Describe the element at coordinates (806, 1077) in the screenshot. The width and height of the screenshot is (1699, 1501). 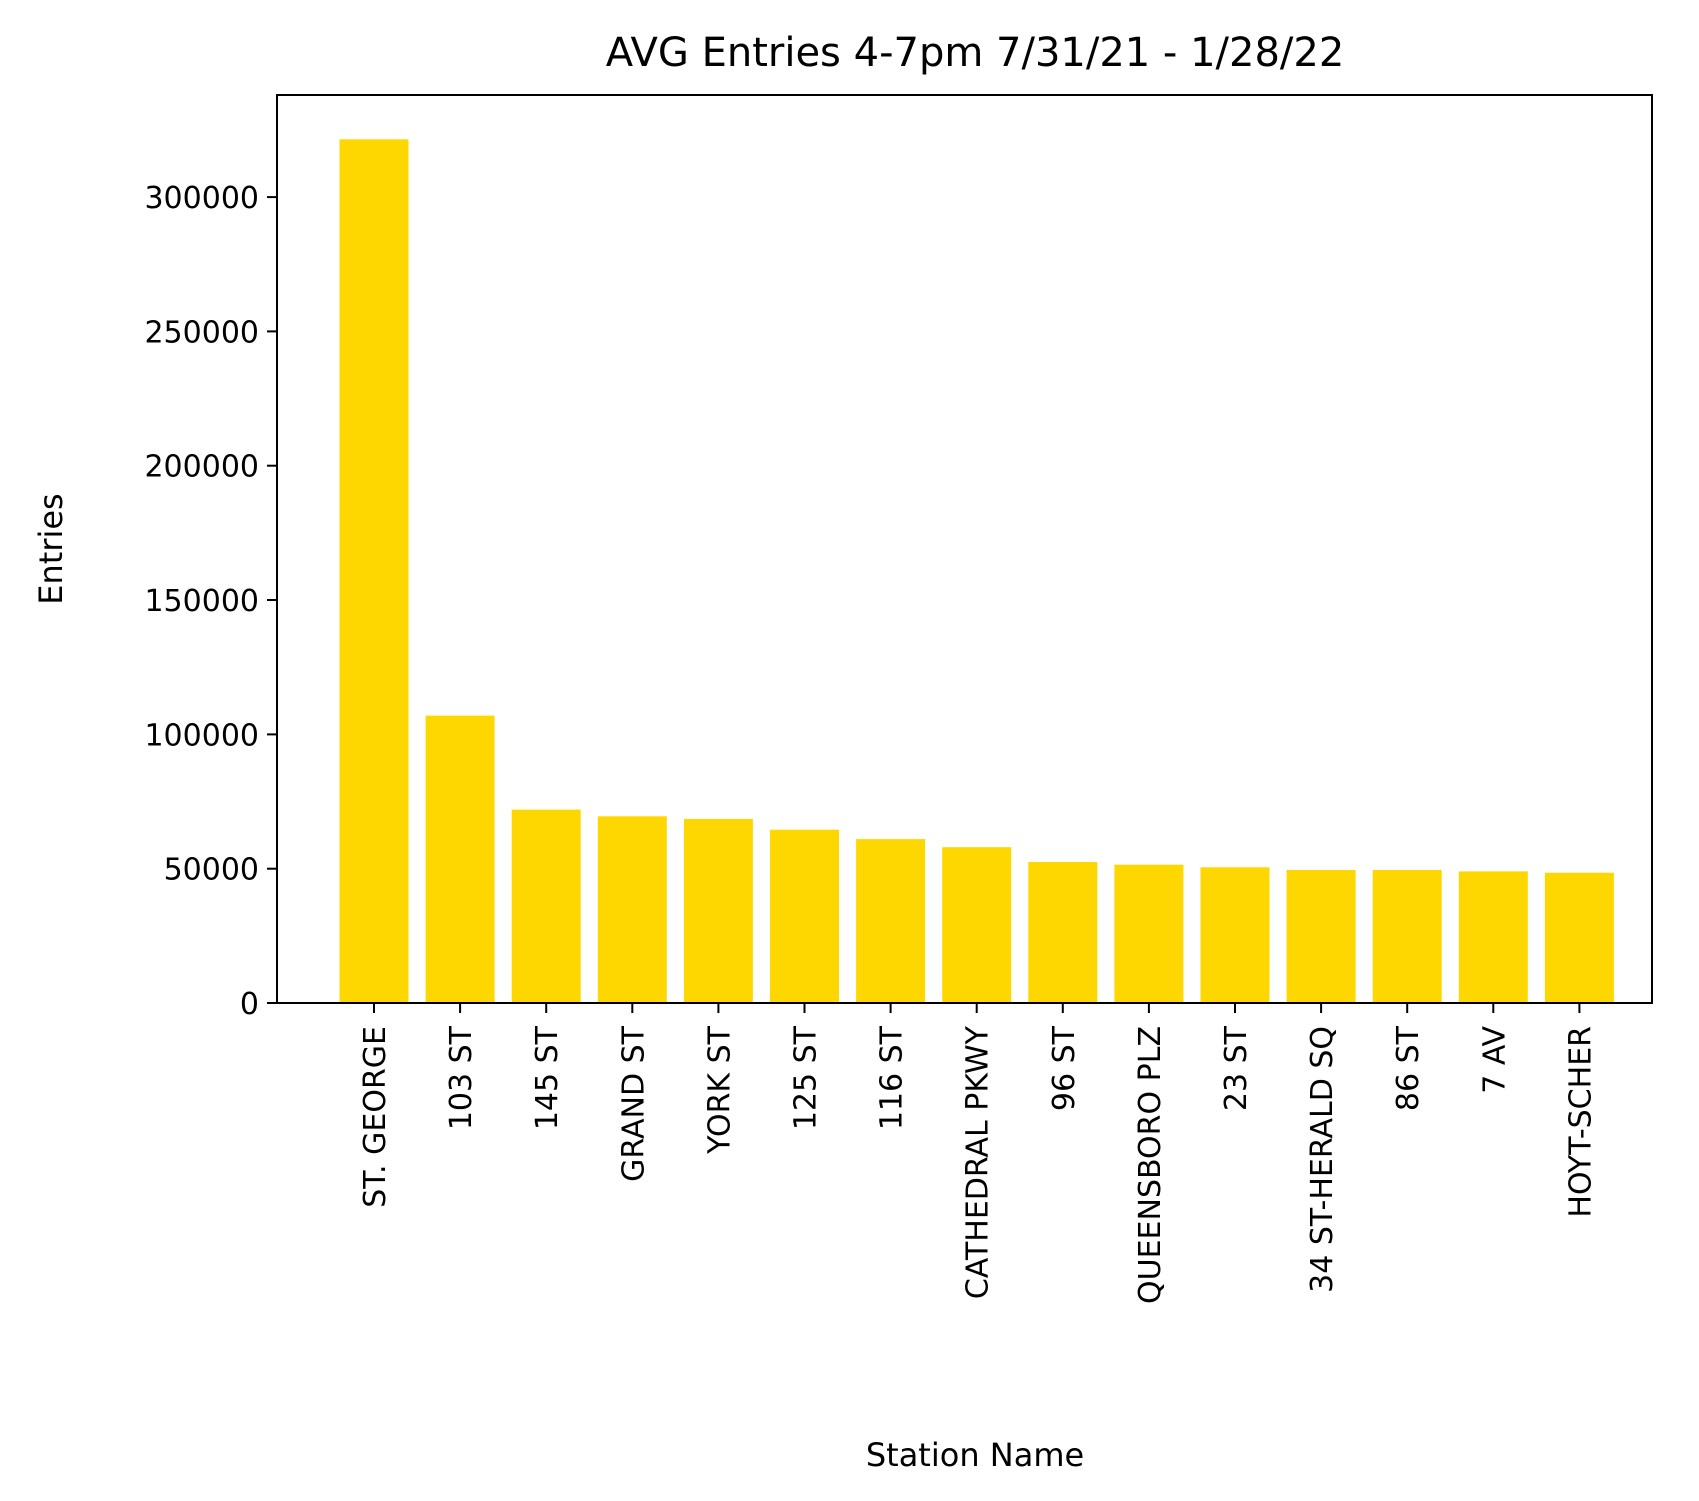
I see `x-tick-label: 125 ST` at that location.